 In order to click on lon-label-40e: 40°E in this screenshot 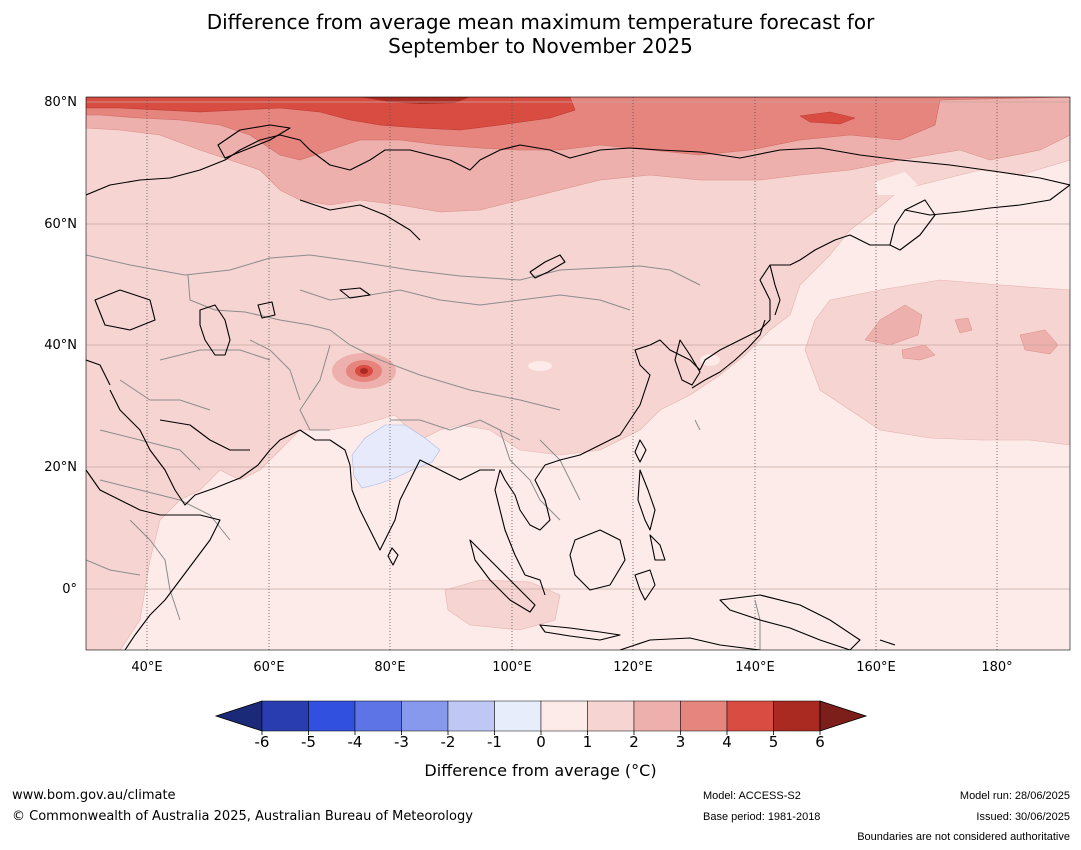, I will do `click(147, 667)`.